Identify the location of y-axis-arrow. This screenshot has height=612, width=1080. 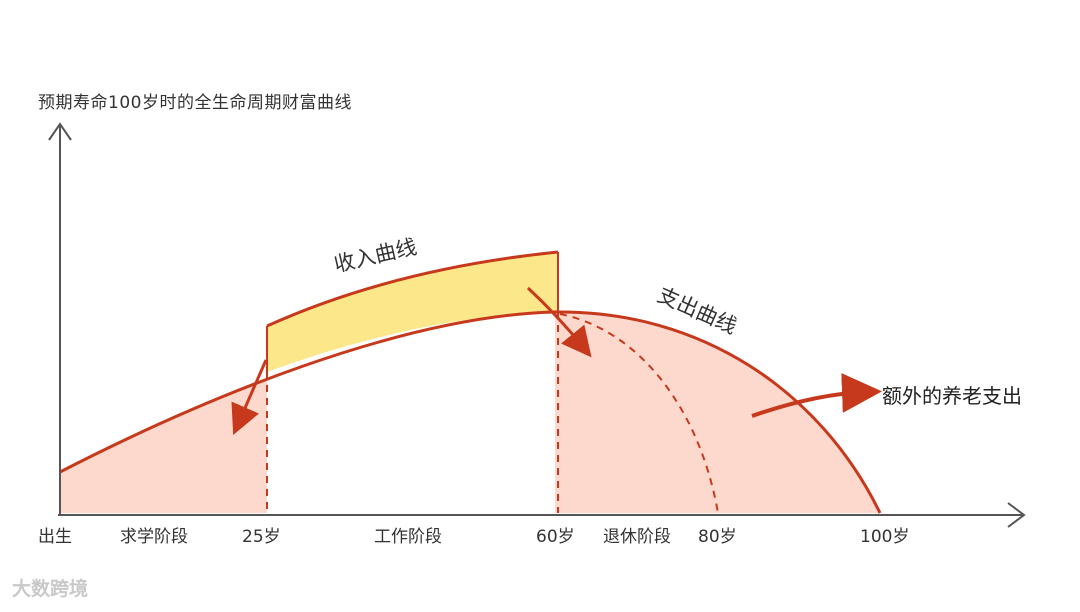
(60, 131).